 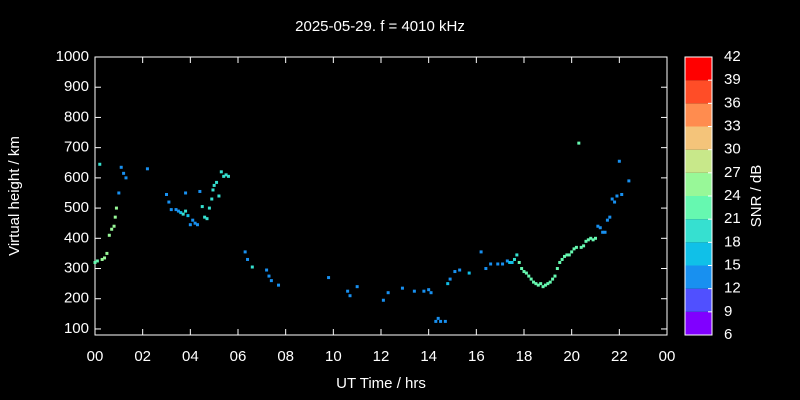 I want to click on x-tick-label: 08, so click(x=285, y=356).